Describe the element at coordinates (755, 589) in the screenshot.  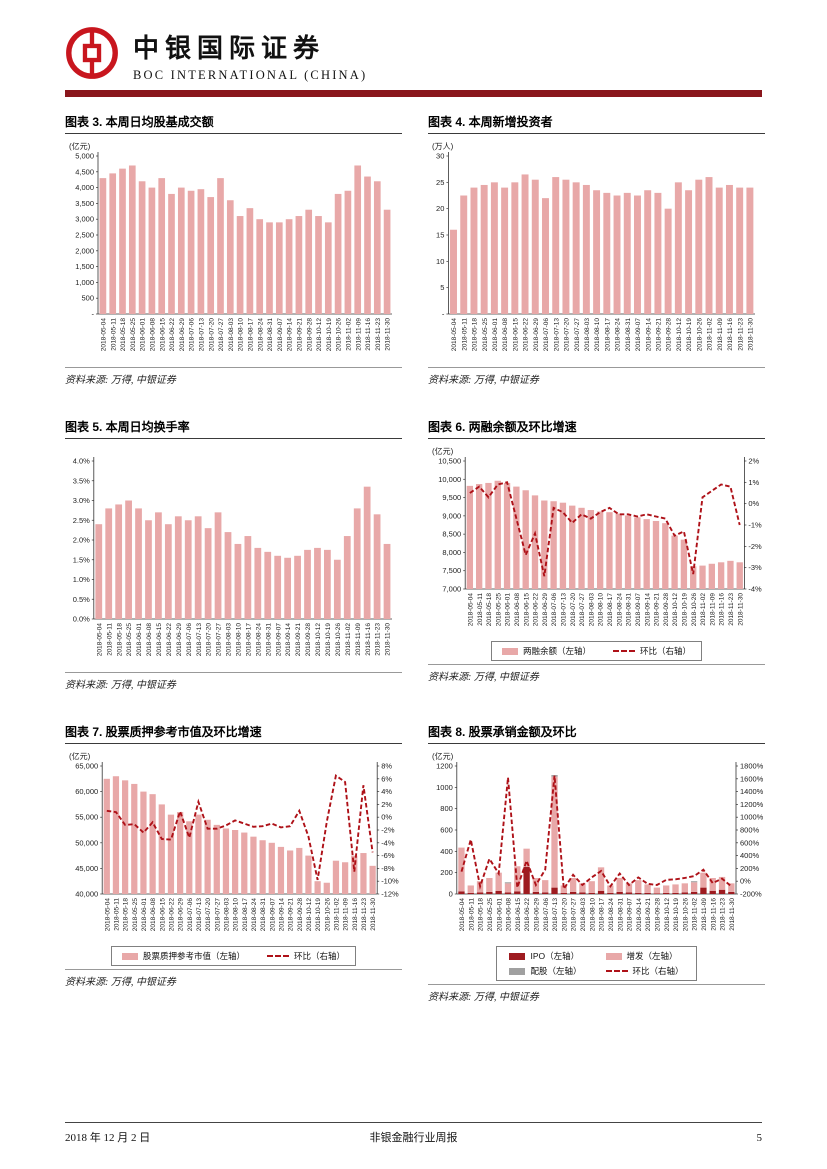
I see `svg-text: -4%` at that location.